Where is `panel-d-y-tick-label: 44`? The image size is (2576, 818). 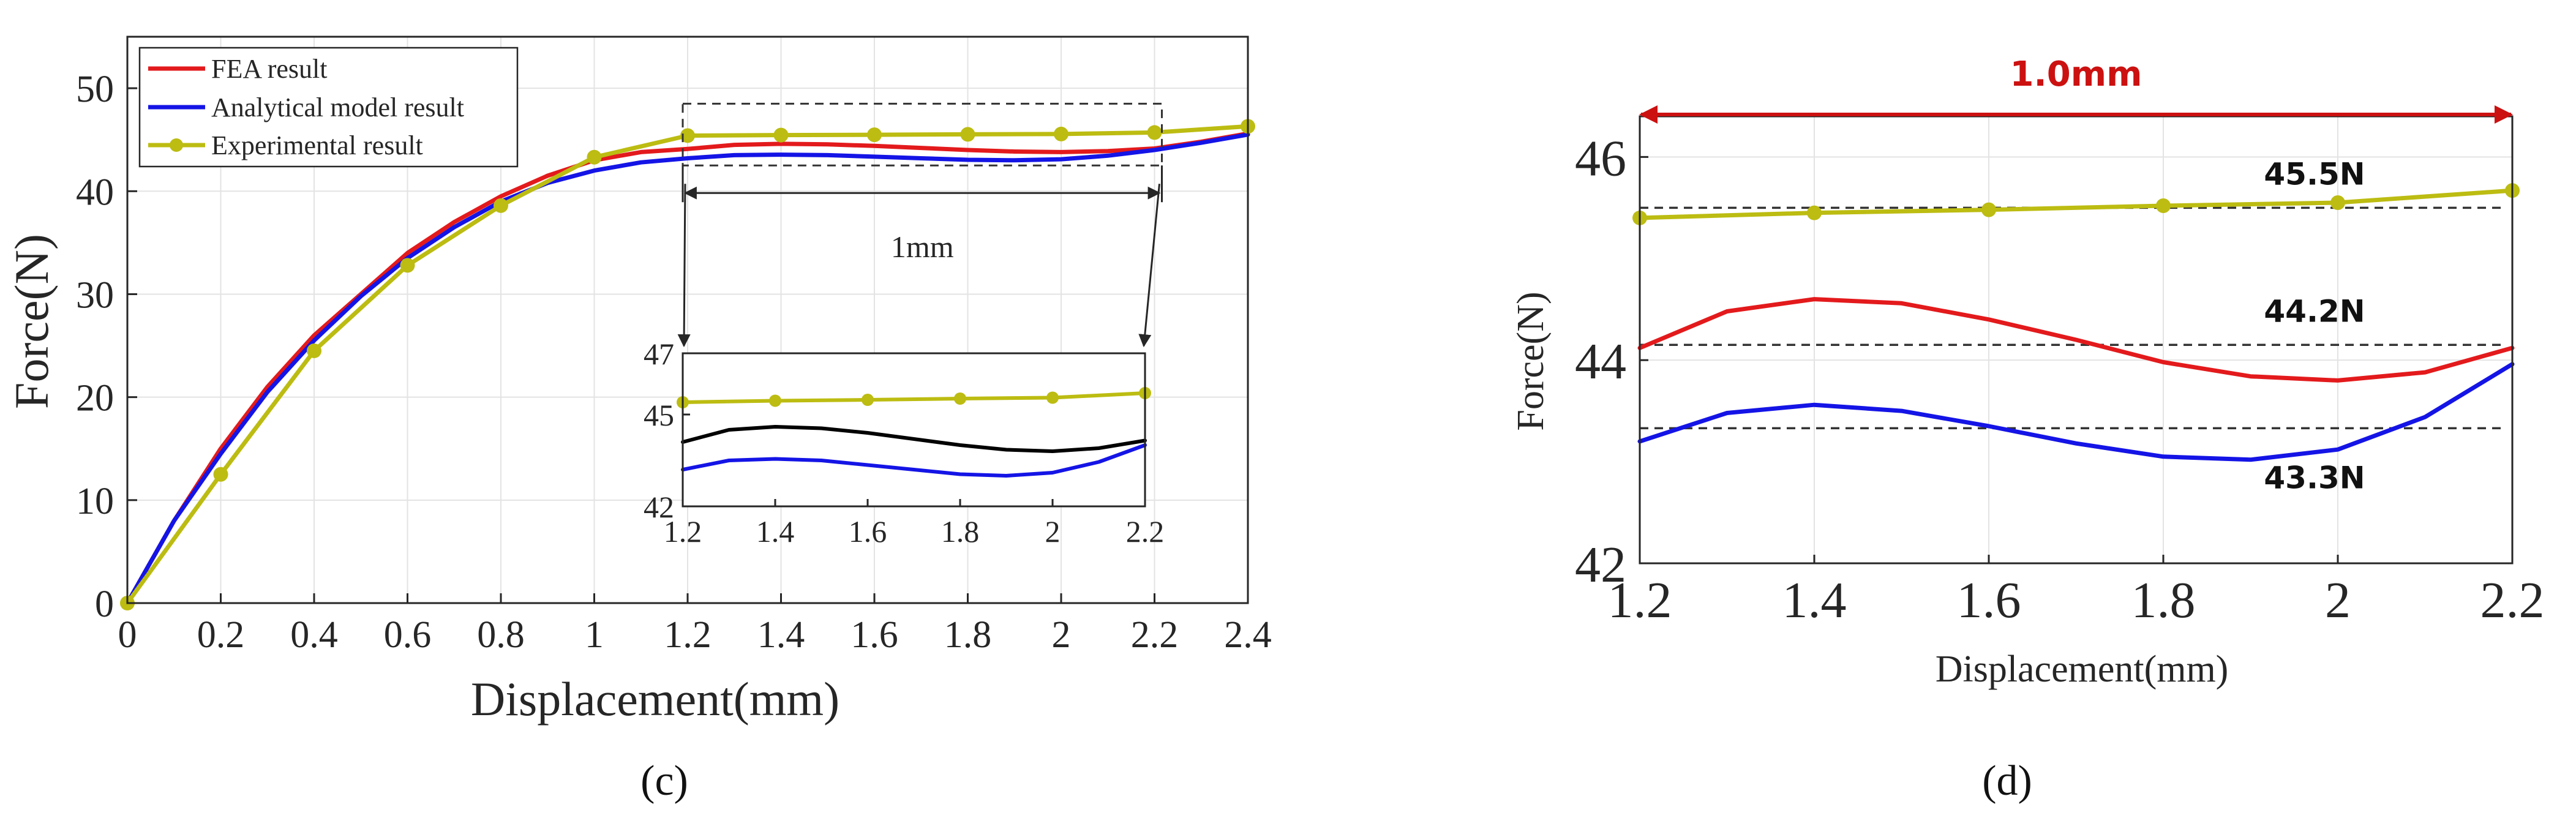 panel-d-y-tick-label: 44 is located at coordinates (1600, 361).